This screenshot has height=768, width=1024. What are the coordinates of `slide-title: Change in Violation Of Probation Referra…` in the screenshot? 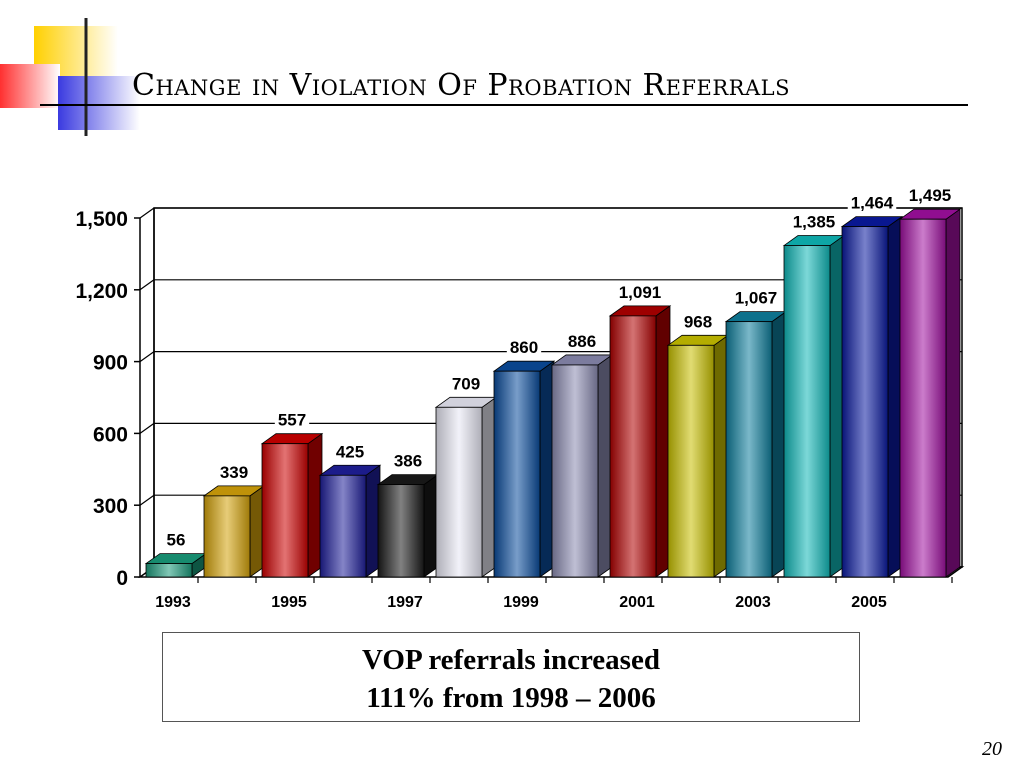 It's located at (461, 85).